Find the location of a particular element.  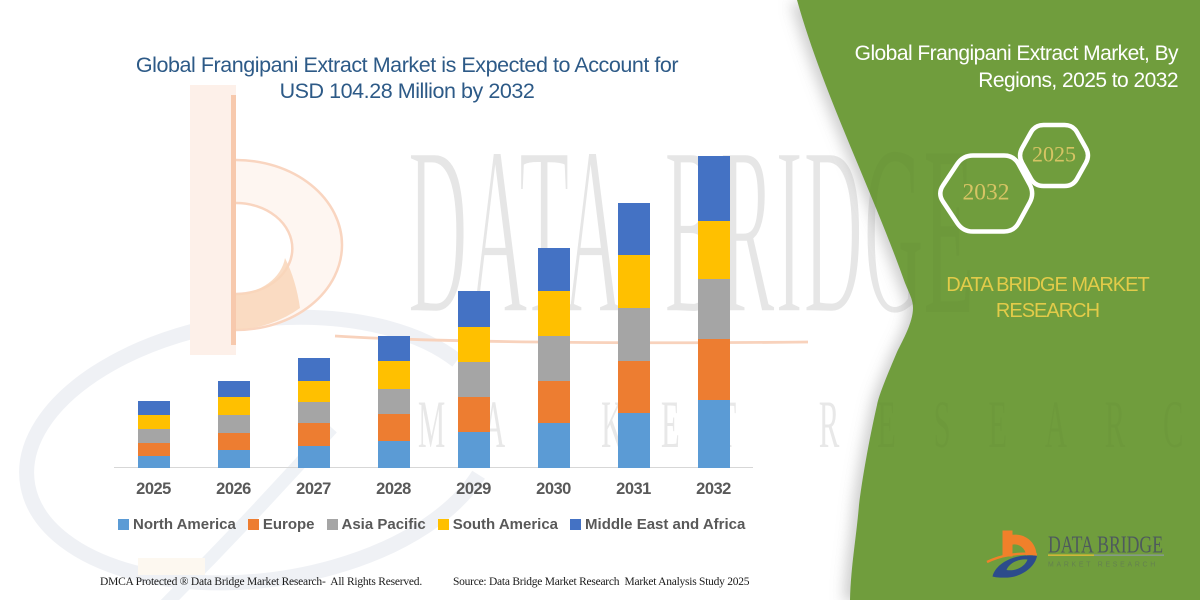

svg-text: 2025 is located at coordinates (1054, 154).